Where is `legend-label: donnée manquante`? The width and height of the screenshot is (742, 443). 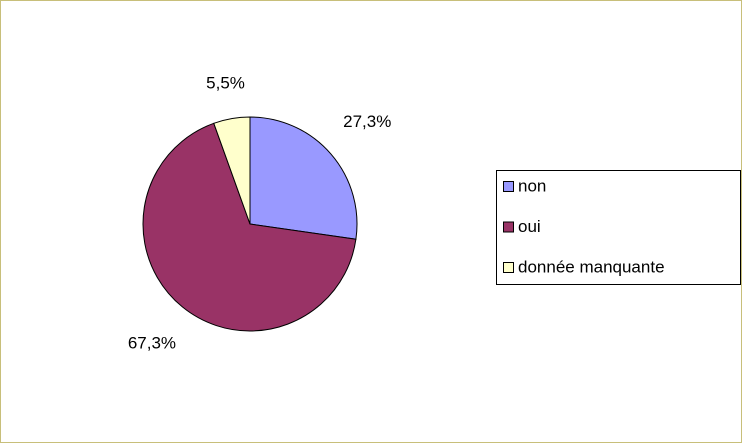 legend-label: donnée manquante is located at coordinates (591, 266).